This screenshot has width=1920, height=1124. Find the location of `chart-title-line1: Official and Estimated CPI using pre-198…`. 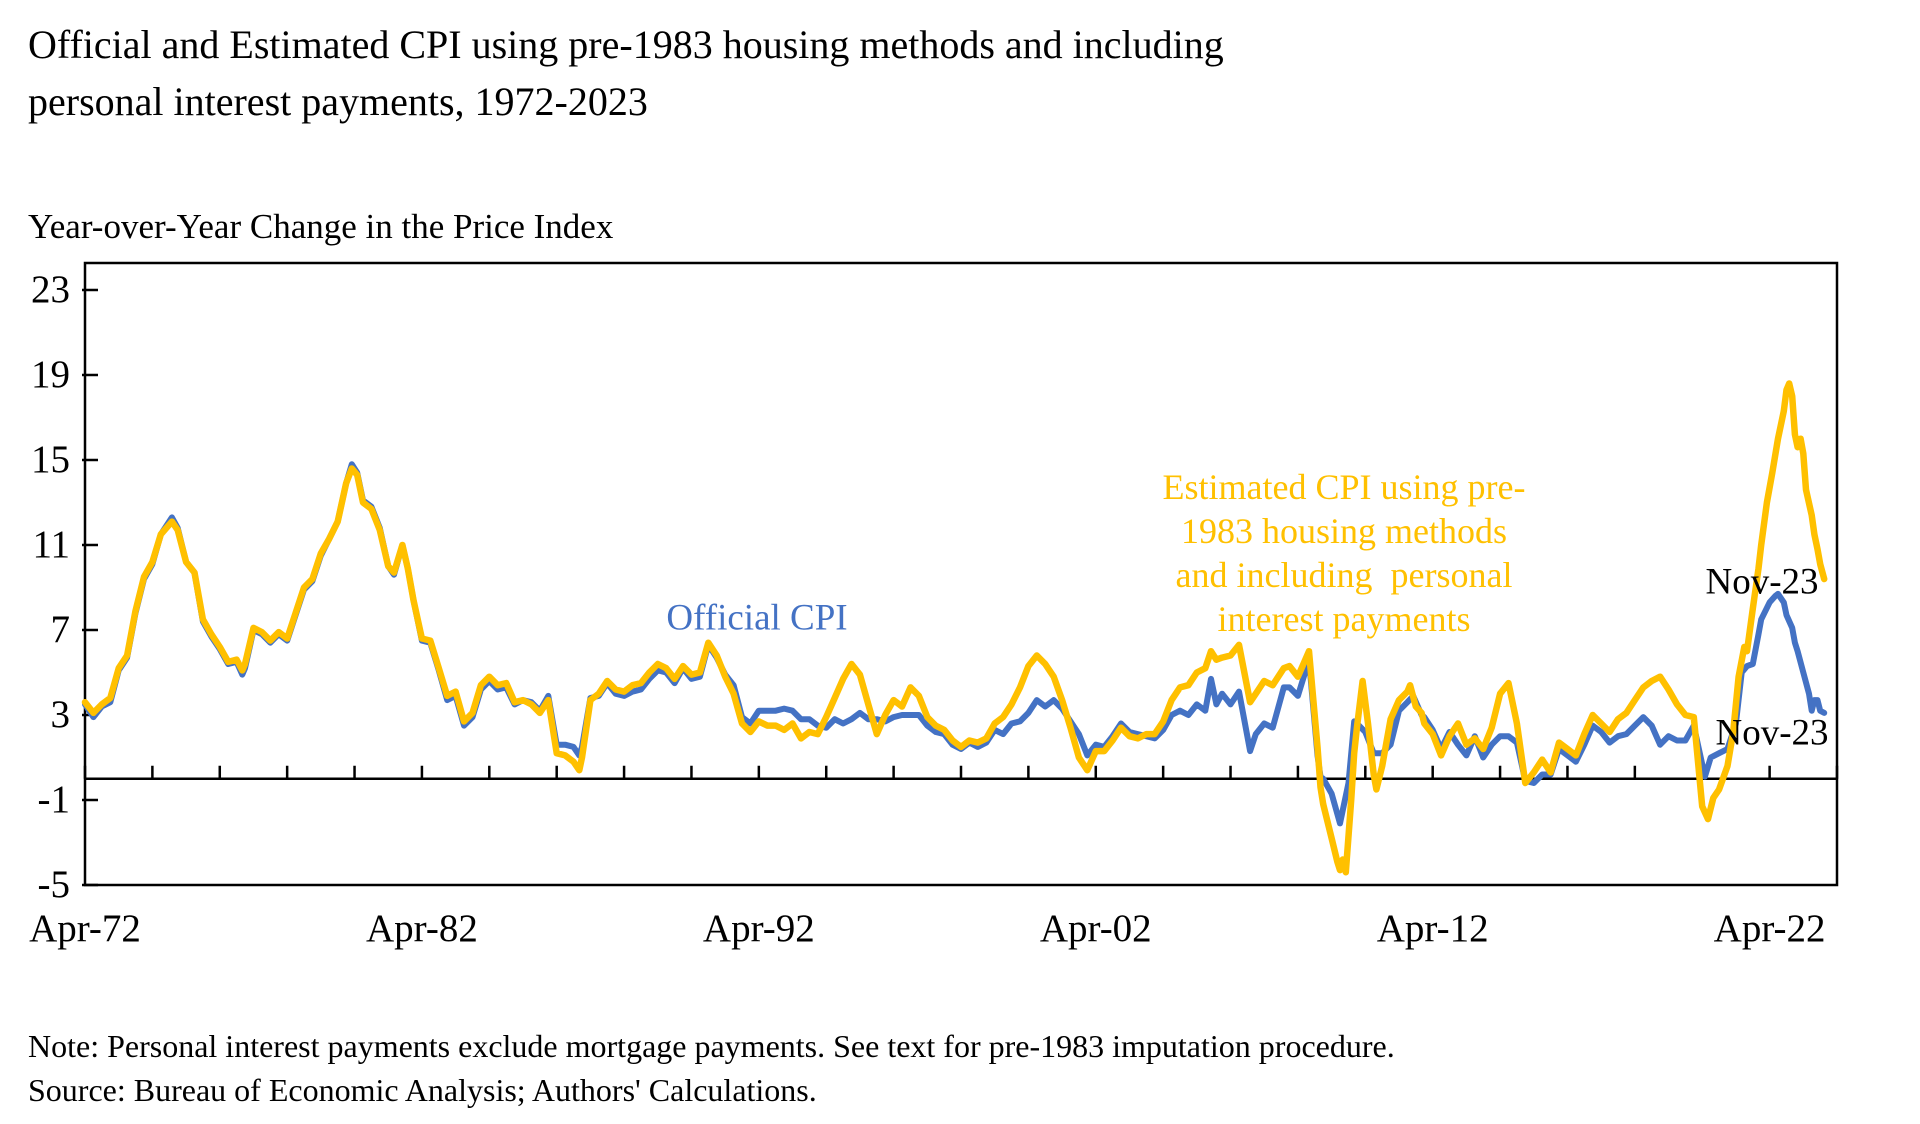

chart-title-line1: Official and Estimated CPI using pre-198… is located at coordinates (626, 44).